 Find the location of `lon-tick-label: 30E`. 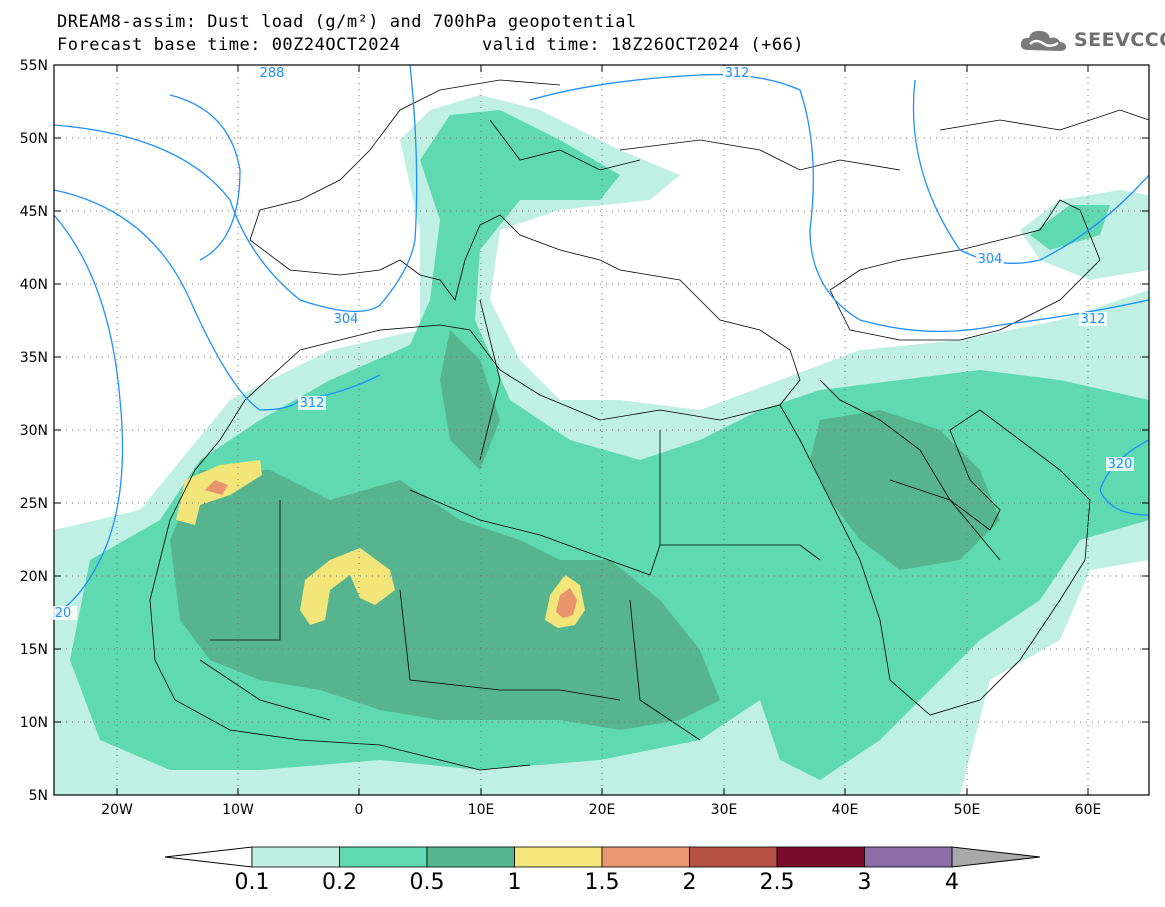

lon-tick-label: 30E is located at coordinates (724, 810).